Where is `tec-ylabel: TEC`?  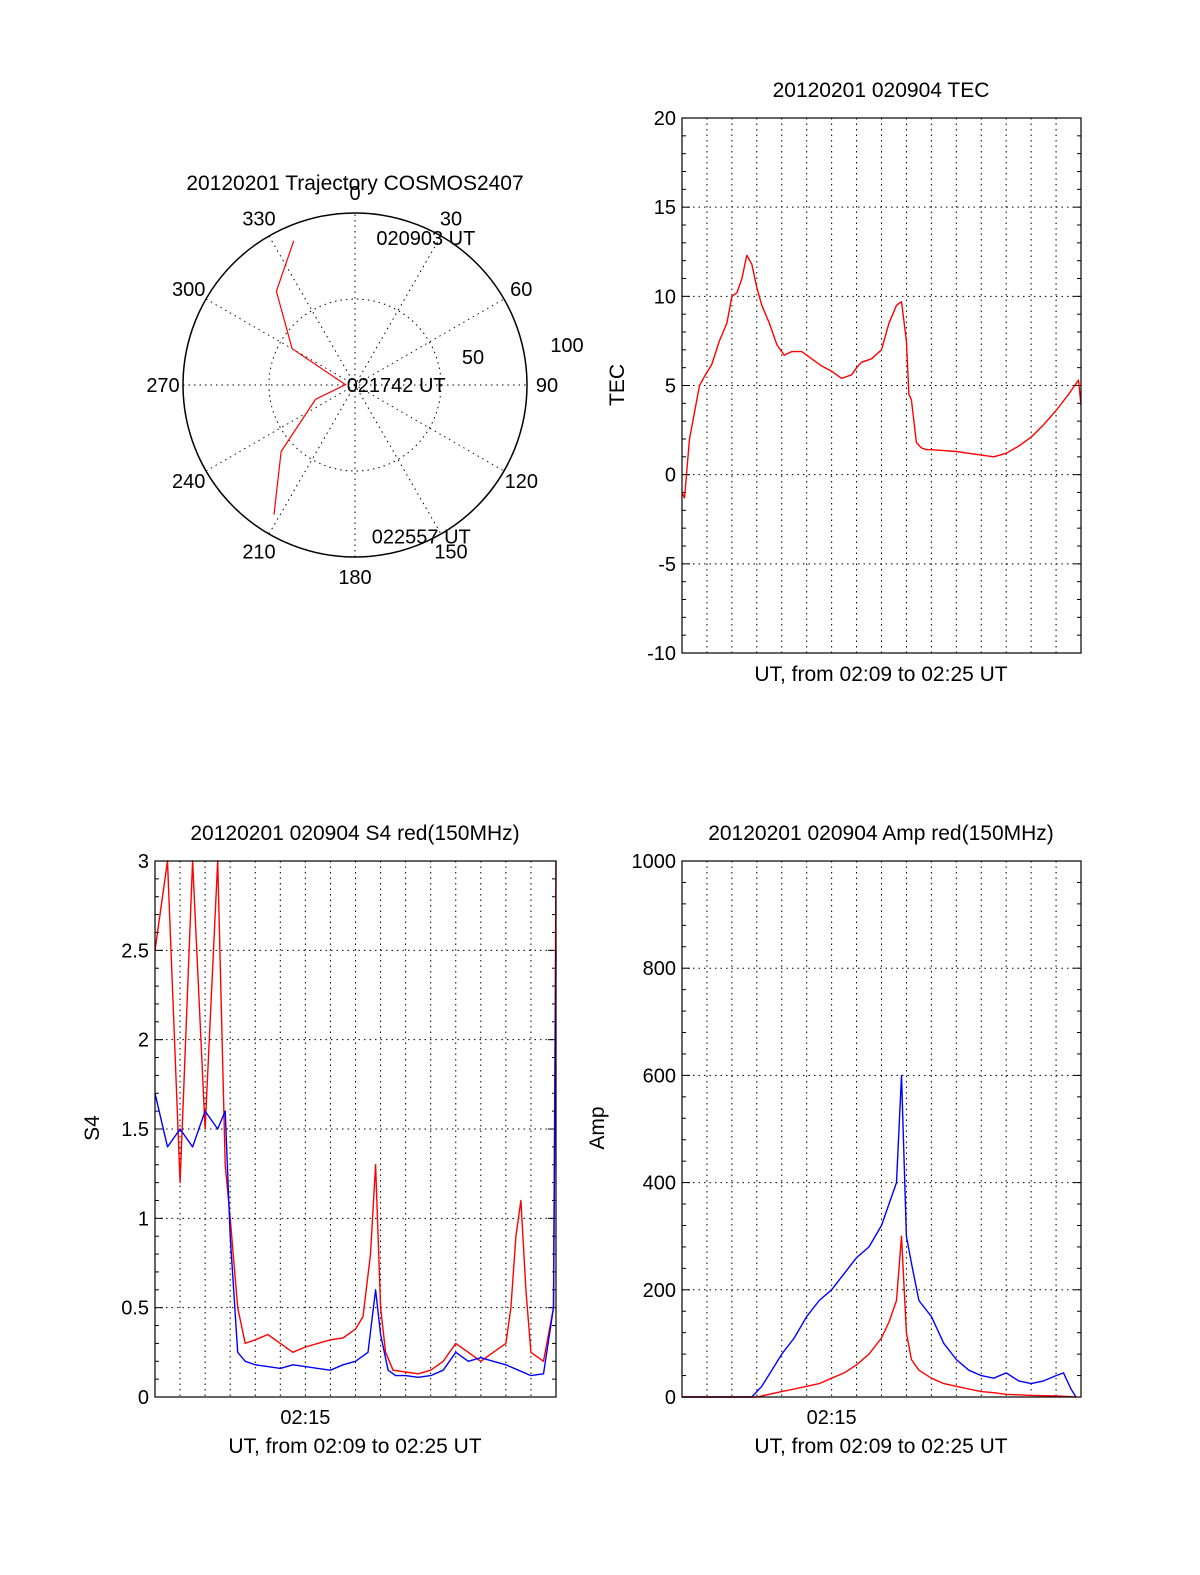
tec-ylabel: TEC is located at coordinates (617, 385).